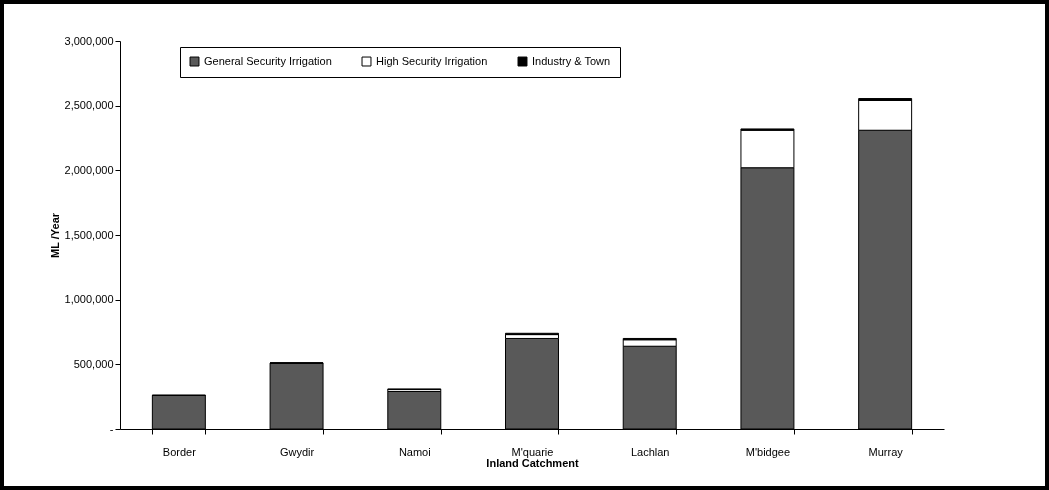 This screenshot has width=1049, height=490. Describe the element at coordinates (886, 451) in the screenshot. I see `x-tick-label: Murray` at that location.